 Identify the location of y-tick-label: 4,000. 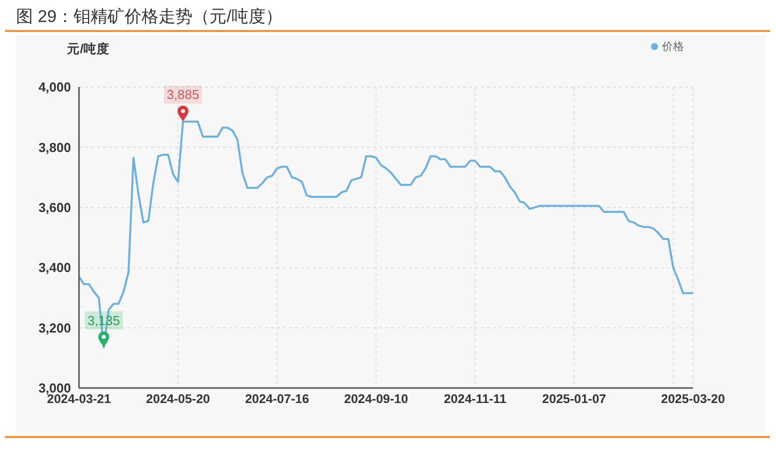
(54, 87).